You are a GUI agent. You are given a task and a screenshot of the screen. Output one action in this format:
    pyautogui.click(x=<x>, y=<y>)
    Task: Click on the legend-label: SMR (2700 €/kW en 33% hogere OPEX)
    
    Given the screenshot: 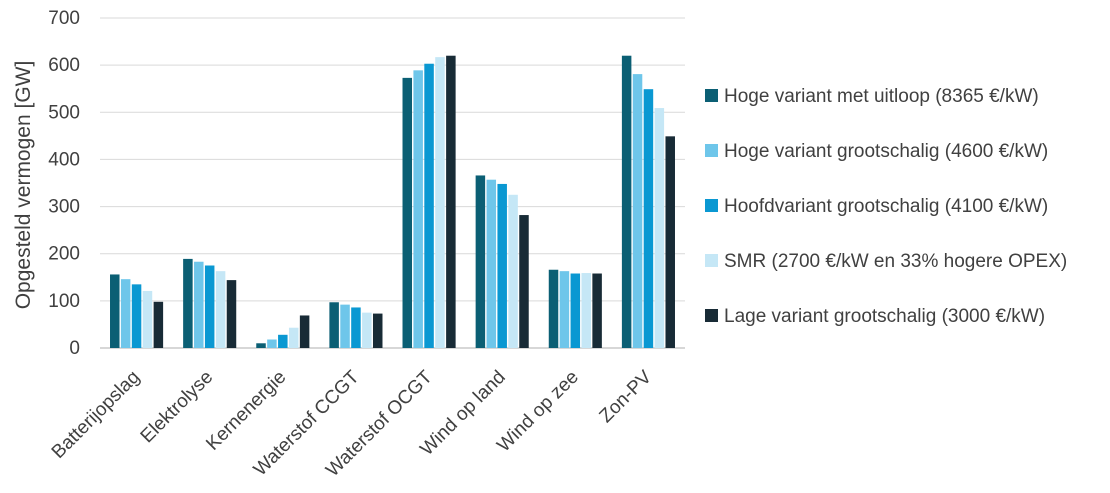 What is the action you would take?
    pyautogui.click(x=895, y=261)
    